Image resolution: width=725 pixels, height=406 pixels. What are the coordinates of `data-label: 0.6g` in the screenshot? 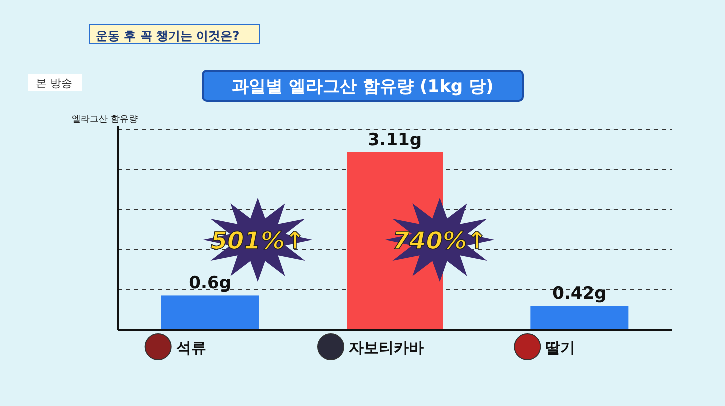 It's located at (210, 284).